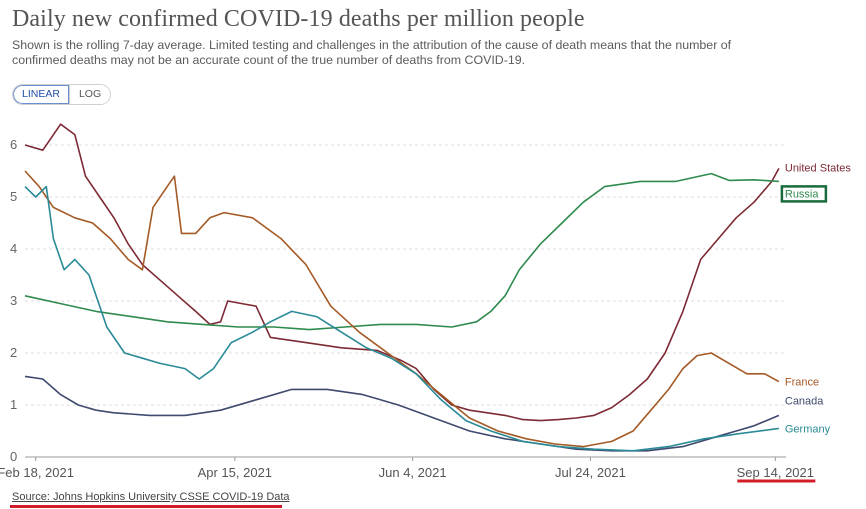  What do you see at coordinates (235, 472) in the screenshot?
I see `x-tick-label: Apr 15, 2021` at bounding box center [235, 472].